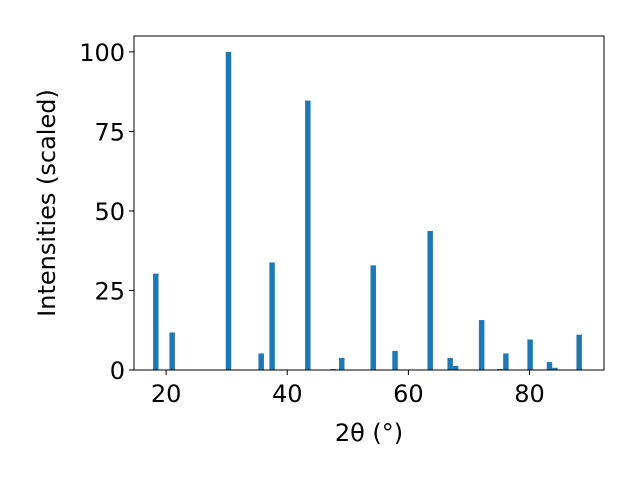 This screenshot has height=480, width=640. I want to click on x-tick-label: 40, so click(287, 394).